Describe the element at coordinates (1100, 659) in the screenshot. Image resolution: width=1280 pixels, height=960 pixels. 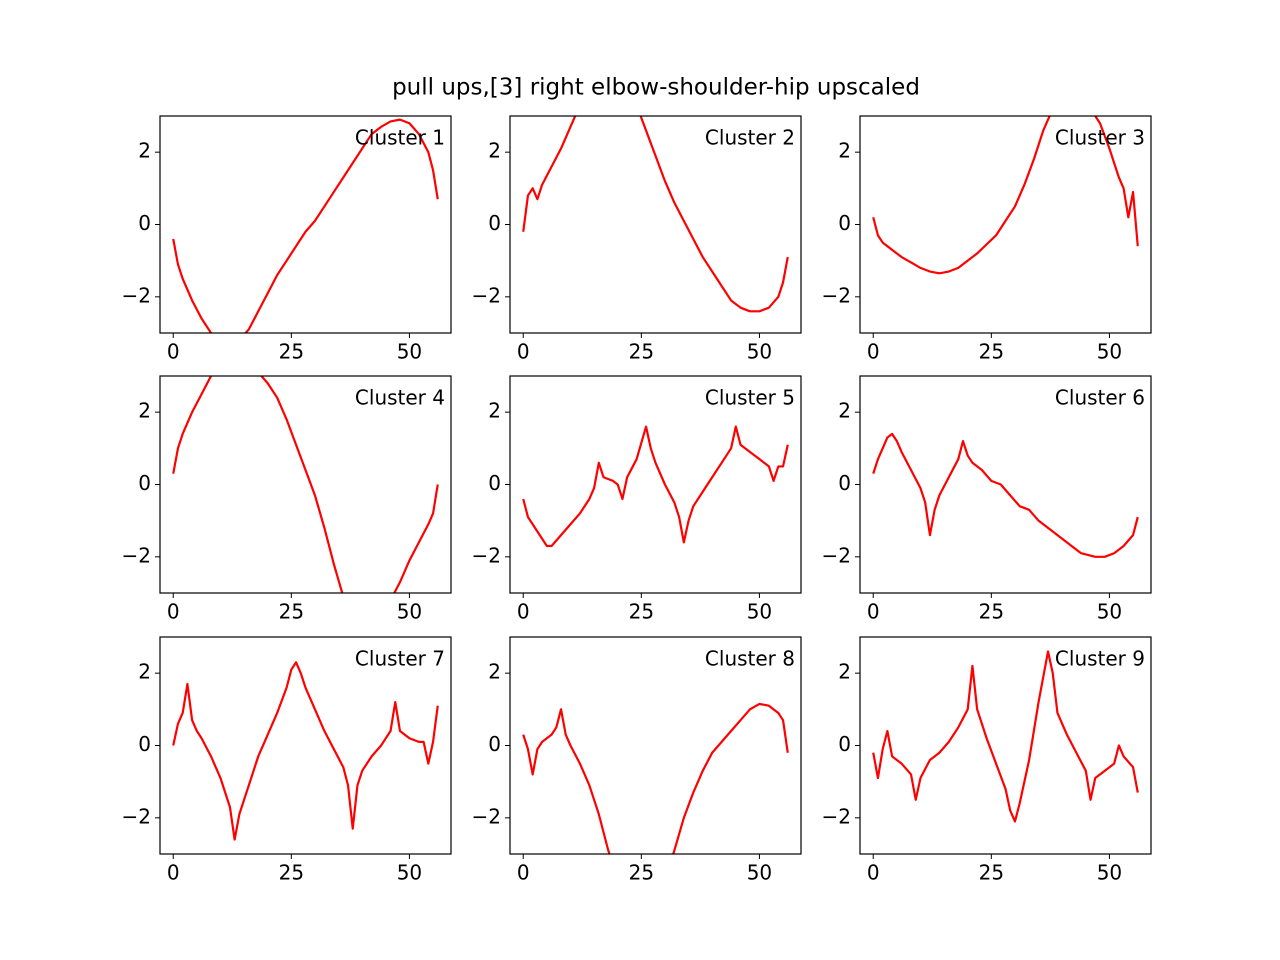
I see `cluster-label: Cluster 9` at that location.